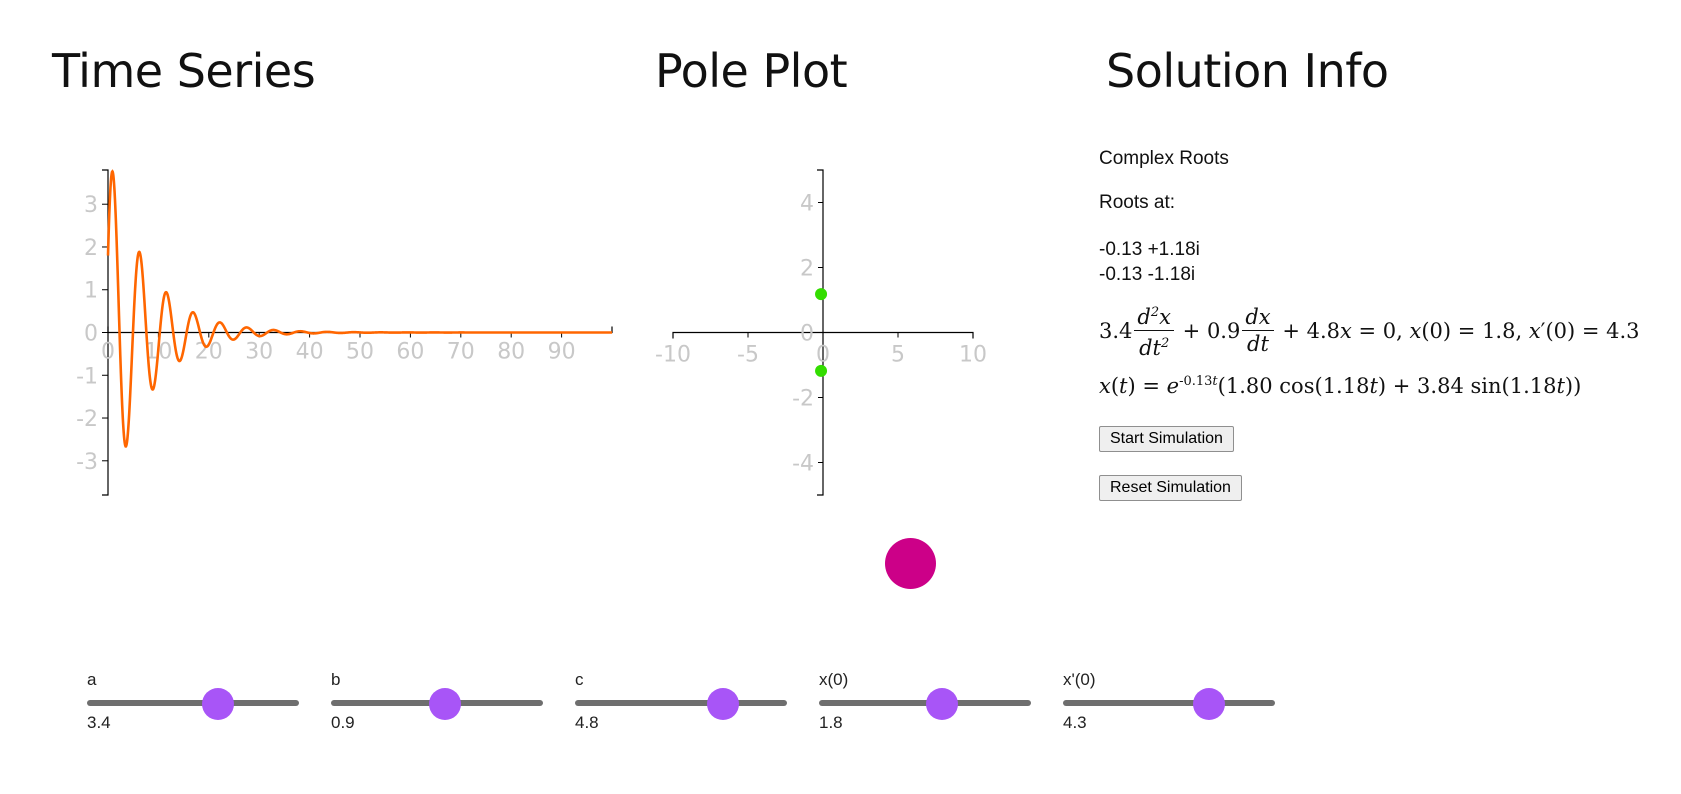 The height and width of the screenshot is (794, 1681). I want to click on slider-value: 4.8, so click(587, 722).